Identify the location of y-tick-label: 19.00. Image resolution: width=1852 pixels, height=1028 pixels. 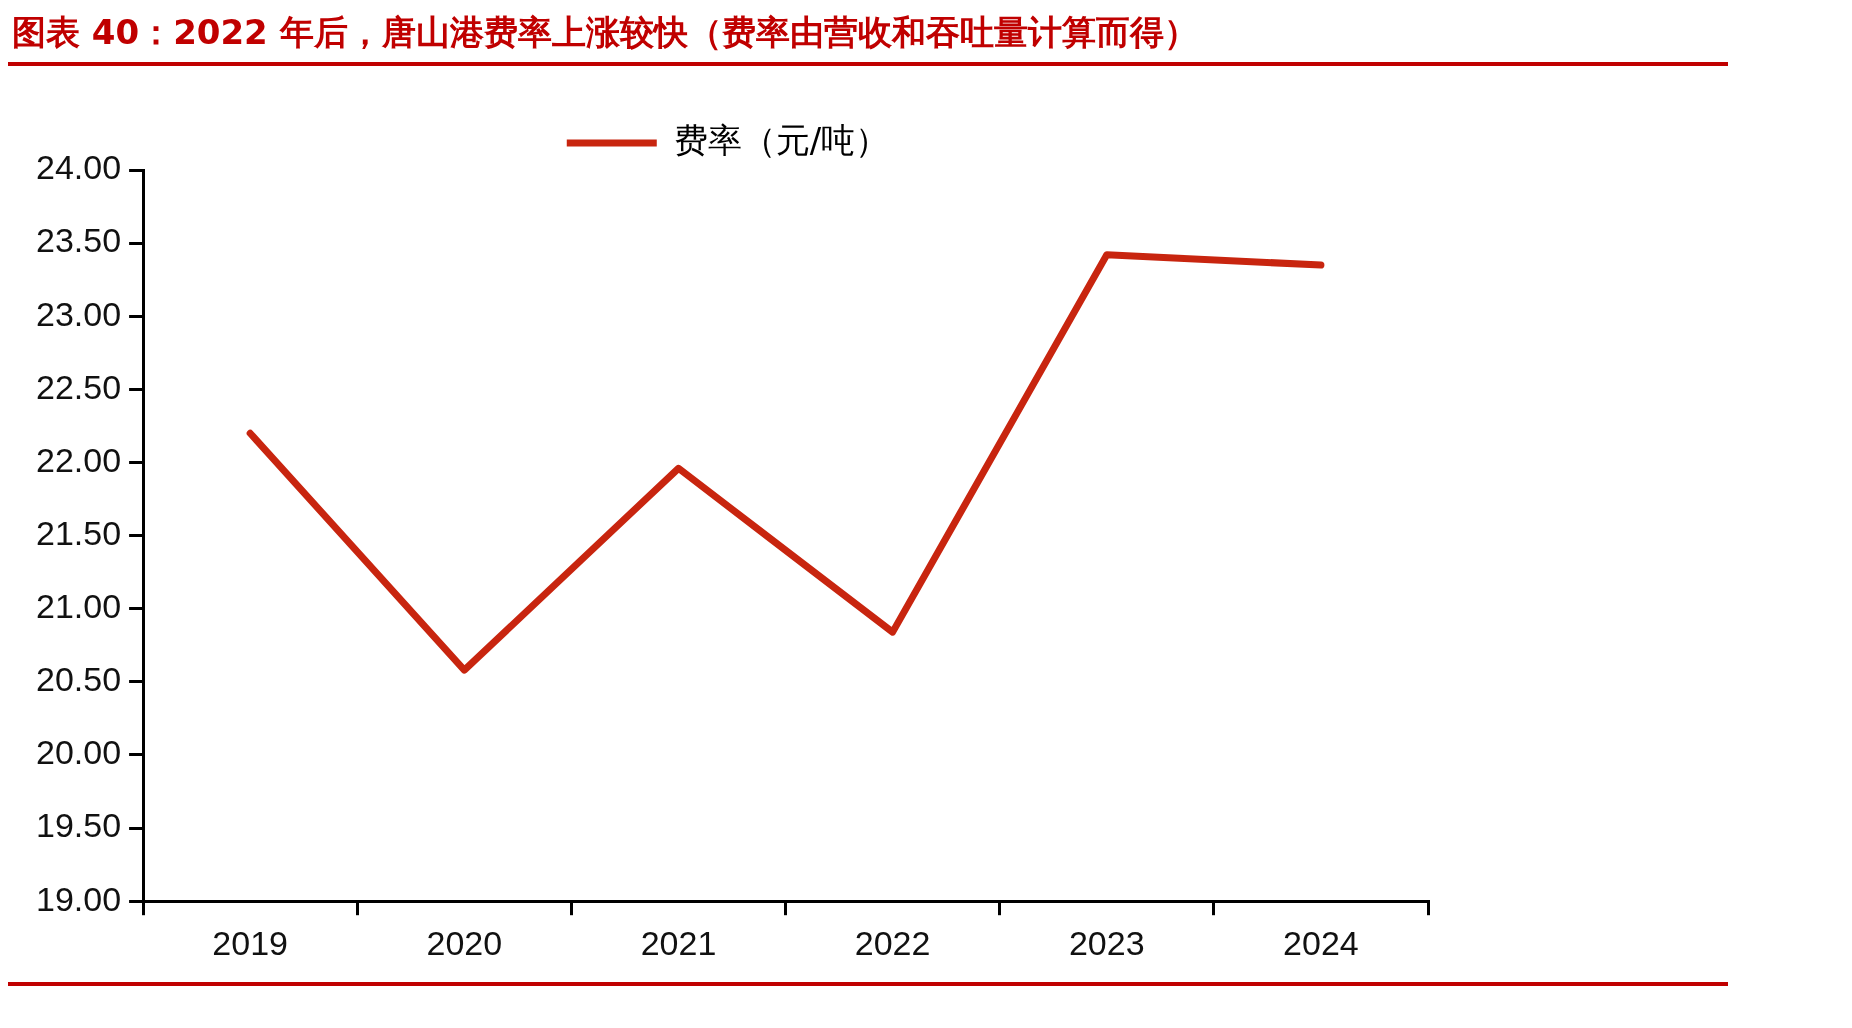
(78, 898).